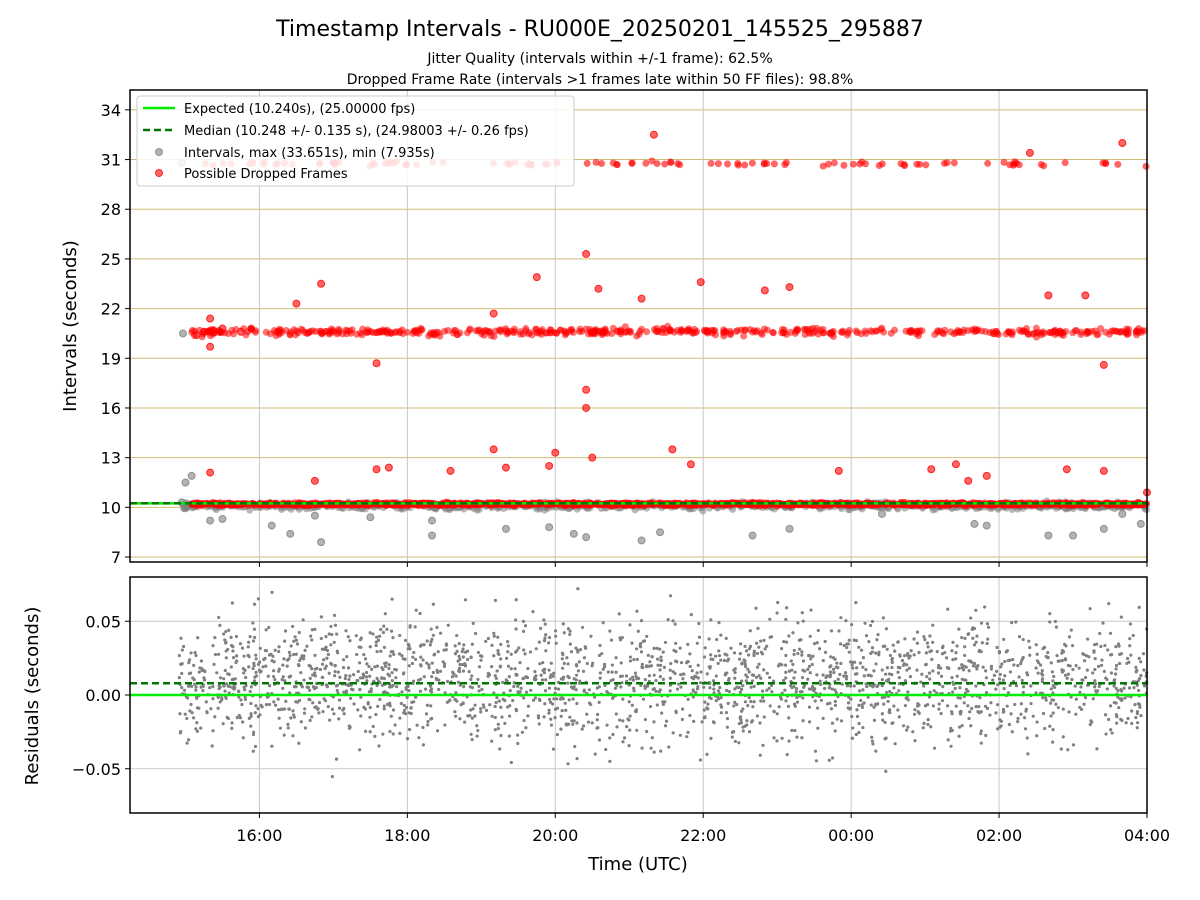 The height and width of the screenshot is (900, 1200). What do you see at coordinates (266, 174) in the screenshot?
I see `legend-dropped-label: Possible Dropped Frames` at bounding box center [266, 174].